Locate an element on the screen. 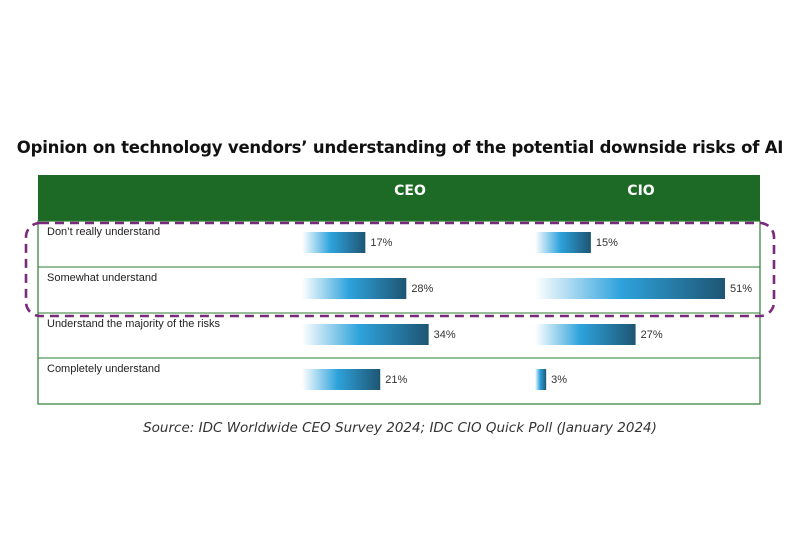  header-band is located at coordinates (399, 198).